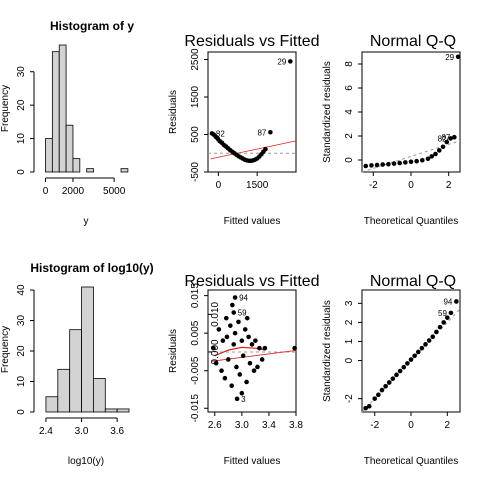 The image size is (480, 480). What do you see at coordinates (21, 290) in the screenshot?
I see `y-tick-label: 40` at bounding box center [21, 290].